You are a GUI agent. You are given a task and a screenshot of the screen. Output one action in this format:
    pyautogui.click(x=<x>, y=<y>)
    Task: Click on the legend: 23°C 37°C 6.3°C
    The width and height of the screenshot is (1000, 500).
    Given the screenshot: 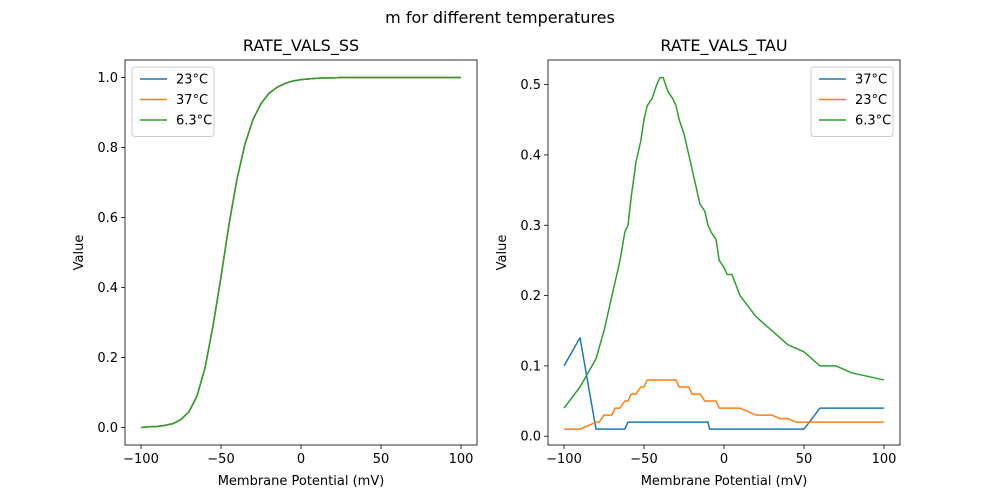 What is the action you would take?
    pyautogui.click(x=173, y=101)
    